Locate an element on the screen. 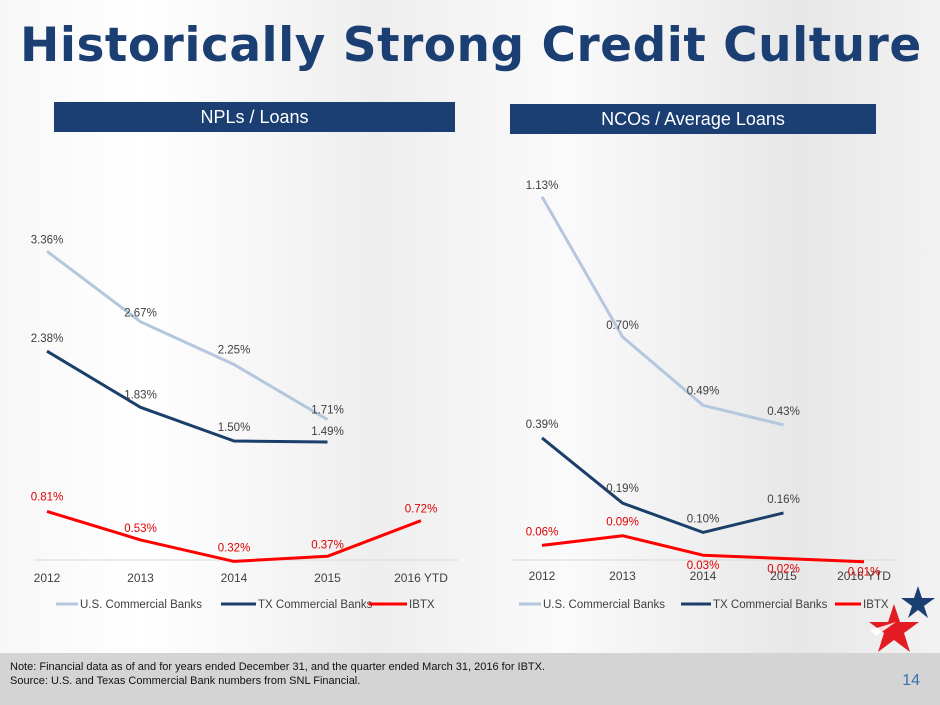 This screenshot has width=940, height=705. nco-series-line-us is located at coordinates (662, 311).